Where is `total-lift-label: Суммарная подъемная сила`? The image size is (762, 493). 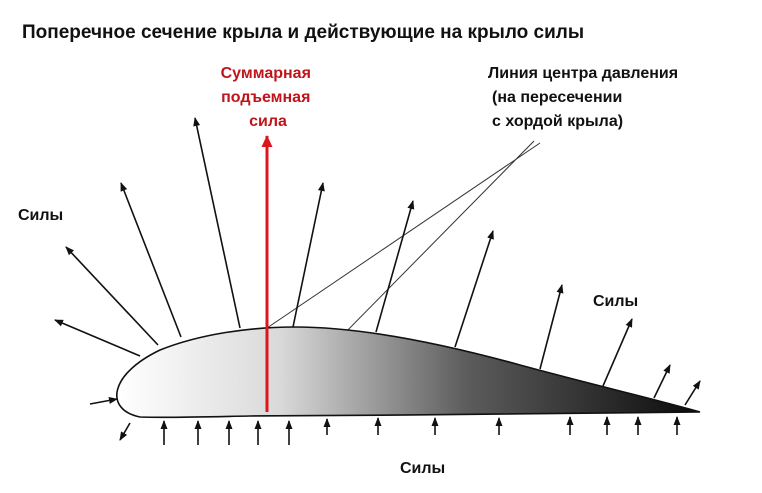
total-lift-label: Суммарная подъемная сила is located at coordinates (268, 97).